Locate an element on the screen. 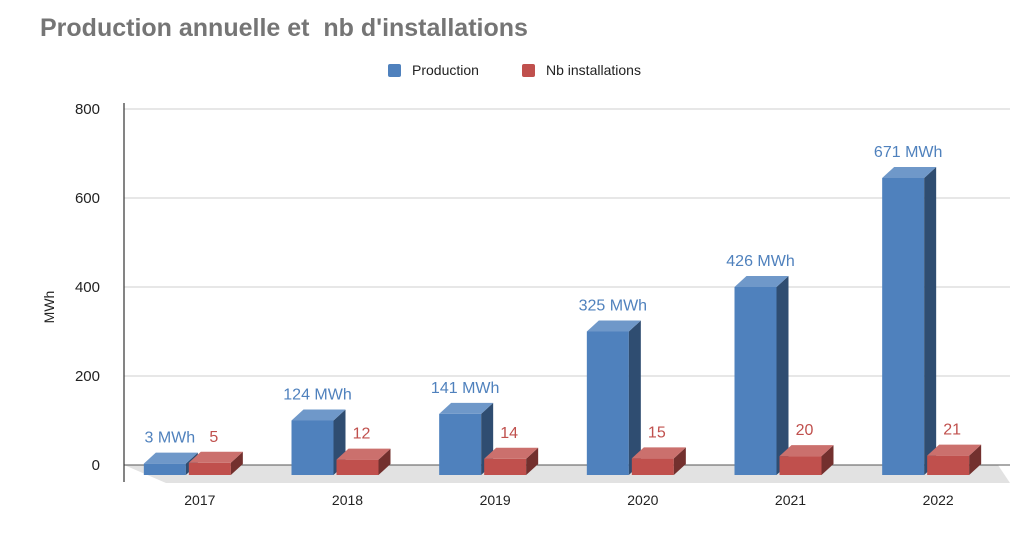 The height and width of the screenshot is (546, 1024). x-tick-label-2022: 2022 is located at coordinates (938, 500).